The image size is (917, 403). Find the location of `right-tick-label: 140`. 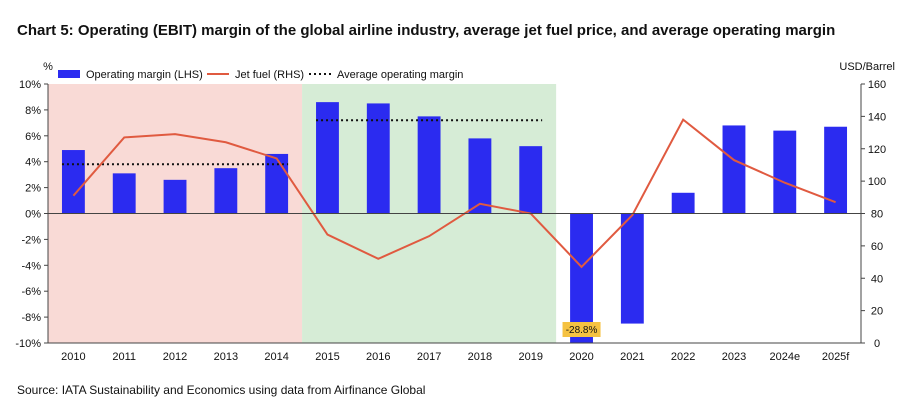

right-tick-label: 140 is located at coordinates (877, 117).